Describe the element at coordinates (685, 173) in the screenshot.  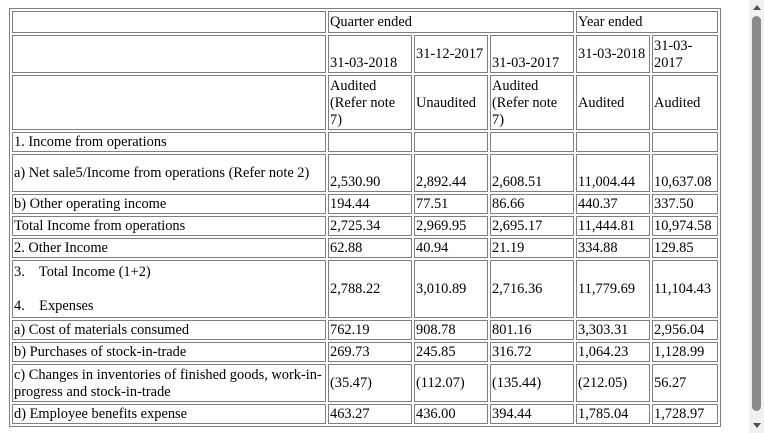
I see `value-cell: 10,637.08` at that location.